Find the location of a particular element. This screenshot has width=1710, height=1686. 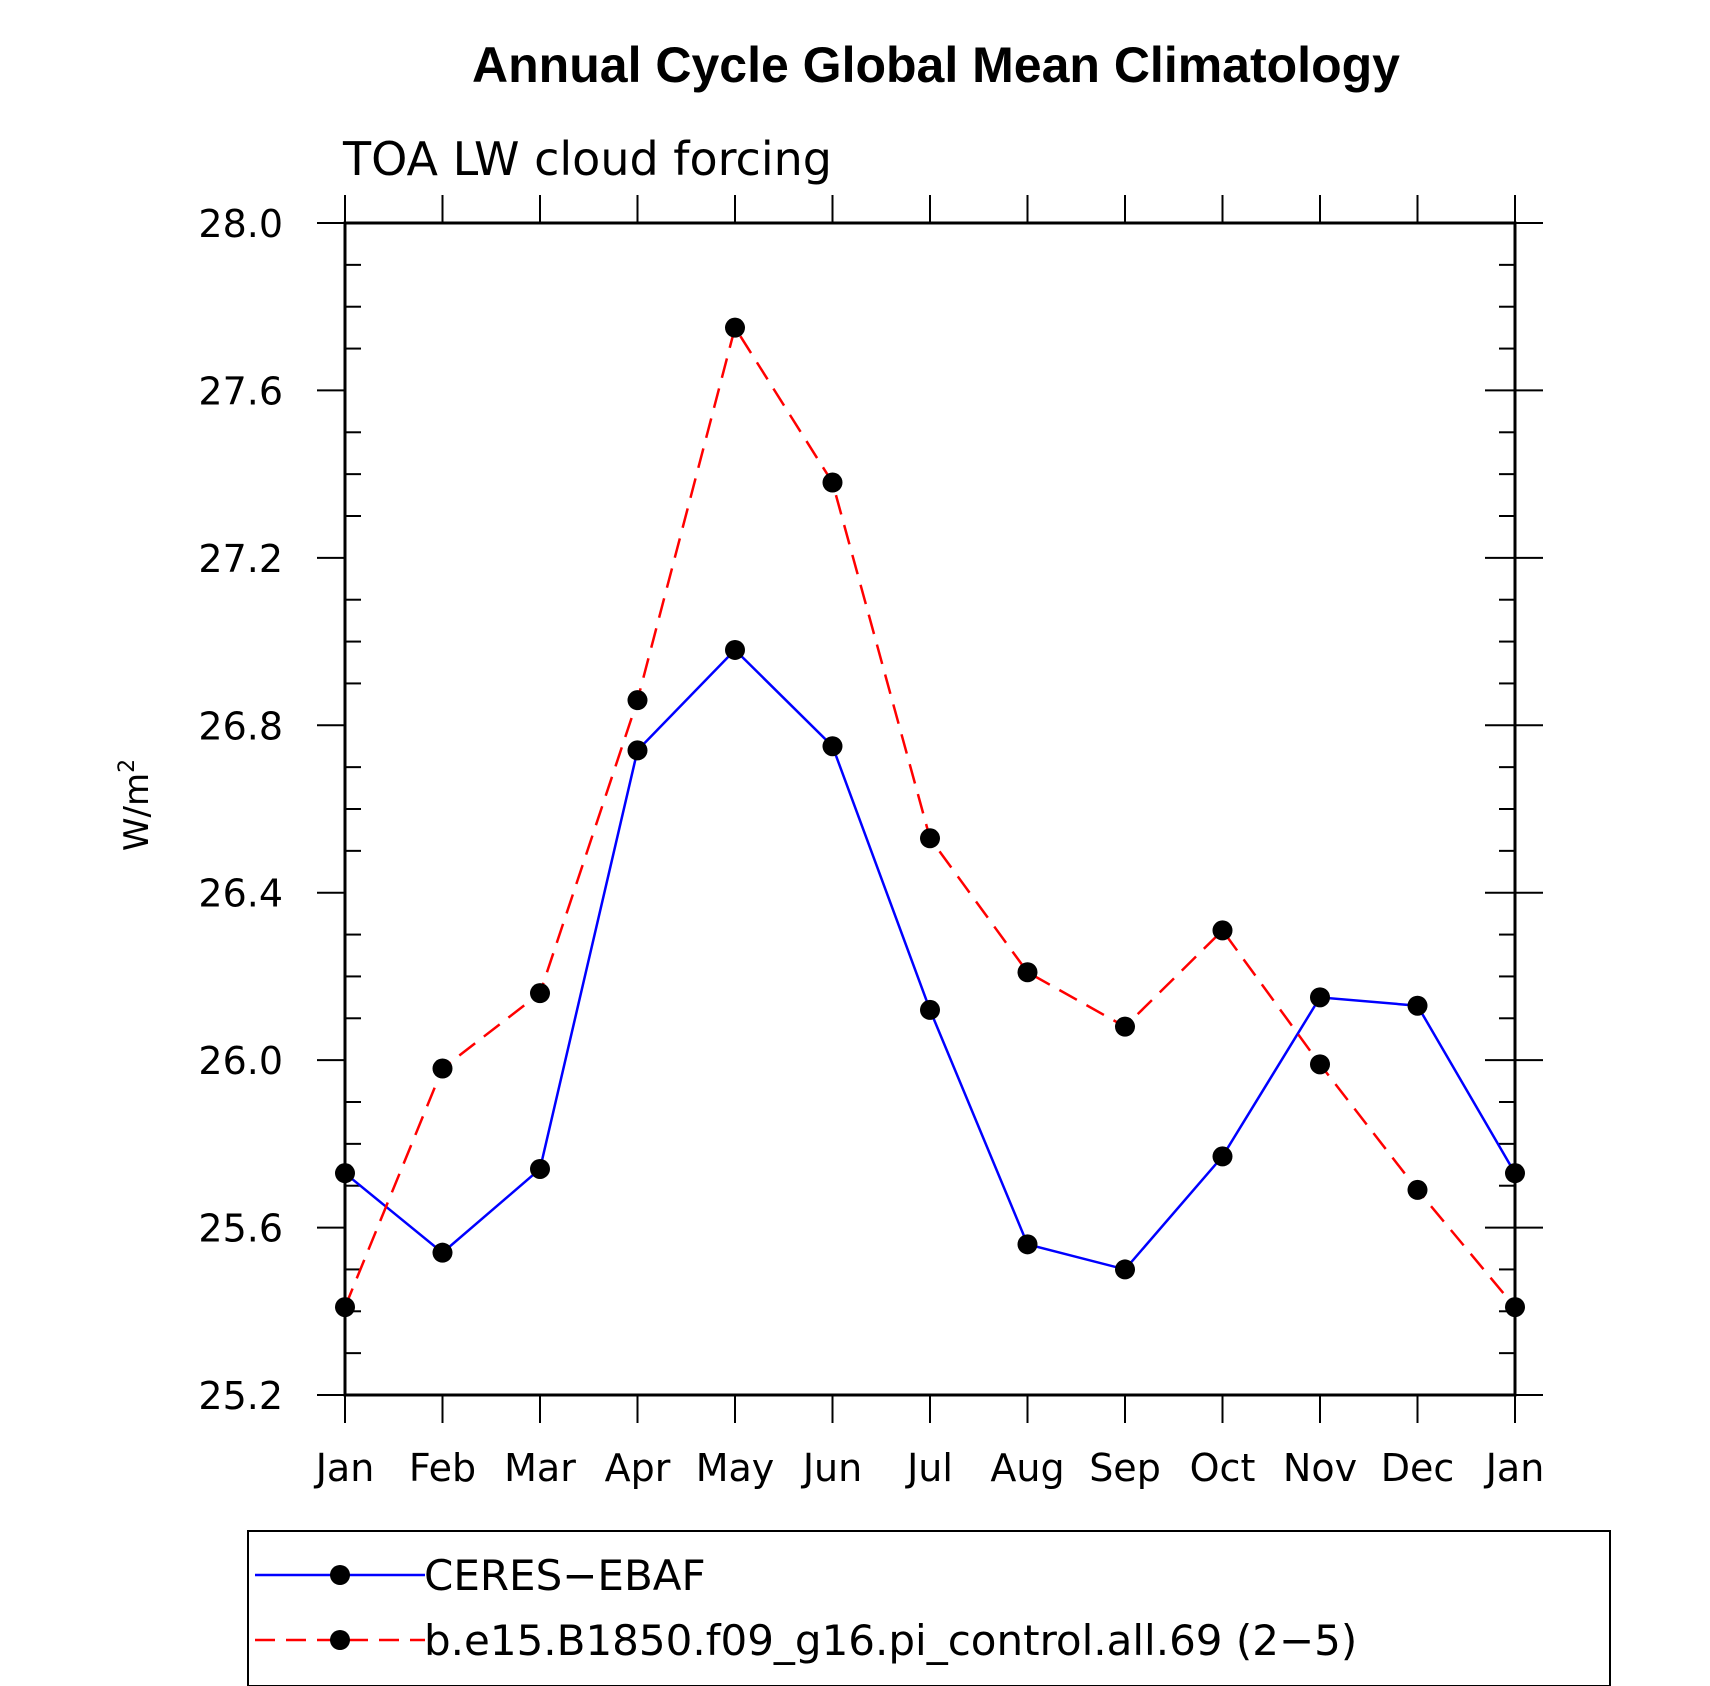

y-tick-label: 27.6 is located at coordinates (240, 391).